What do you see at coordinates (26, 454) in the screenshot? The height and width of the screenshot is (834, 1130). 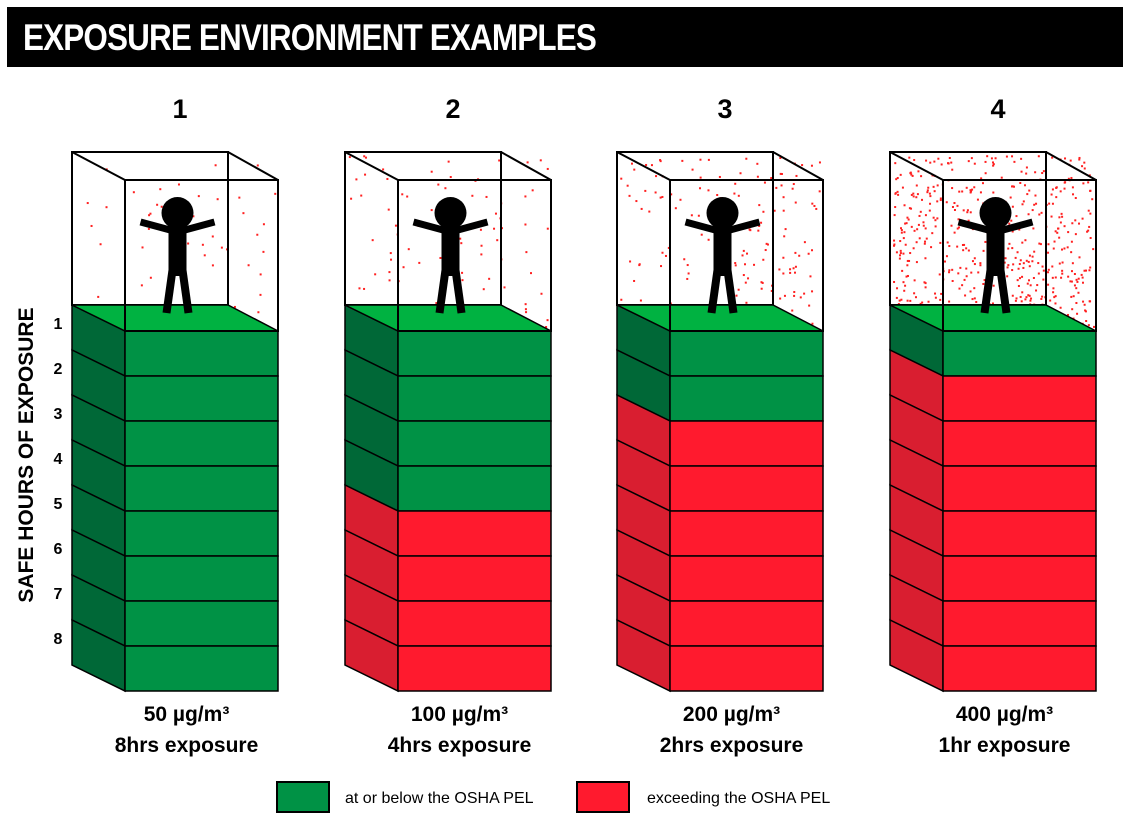 I see `y-axis-label: SAFE HOURS OF EXPOSURE` at bounding box center [26, 454].